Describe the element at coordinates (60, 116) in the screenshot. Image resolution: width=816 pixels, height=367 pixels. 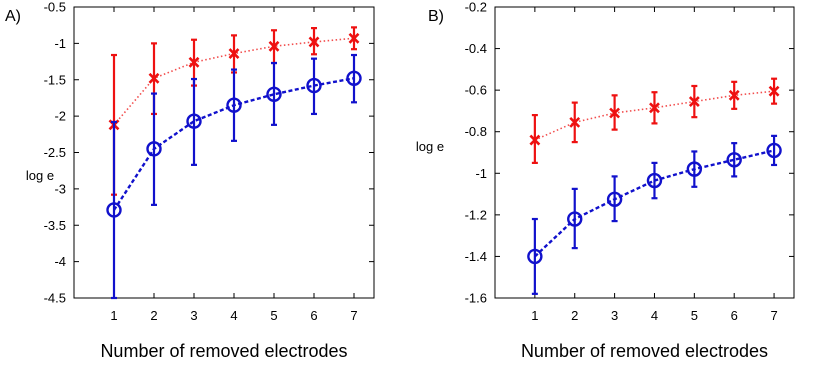
I see `y-tick-label: -2` at that location.